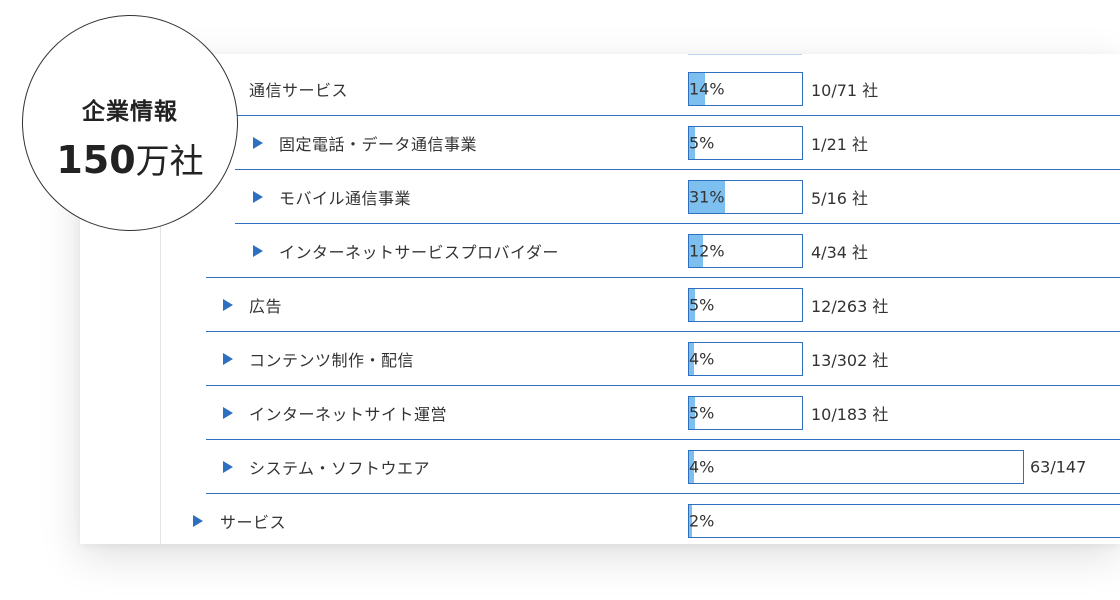  What do you see at coordinates (419, 252) in the screenshot?
I see `row-label: インターネットサービスプロバイダー` at bounding box center [419, 252].